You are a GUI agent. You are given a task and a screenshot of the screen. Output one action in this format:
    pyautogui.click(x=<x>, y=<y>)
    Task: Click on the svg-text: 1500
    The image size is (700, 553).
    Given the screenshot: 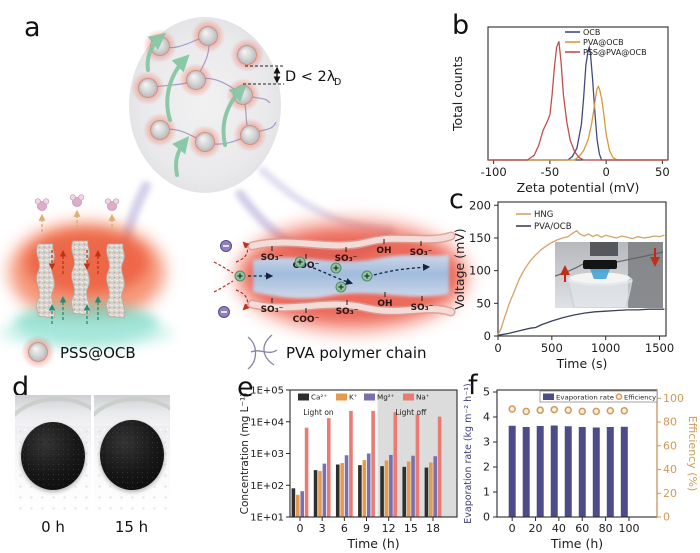 What is the action you would take?
    pyautogui.click(x=659, y=348)
    